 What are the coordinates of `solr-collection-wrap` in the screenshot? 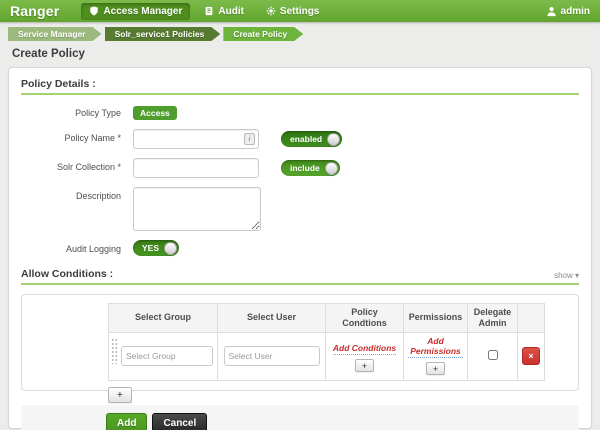 It's located at (196, 168).